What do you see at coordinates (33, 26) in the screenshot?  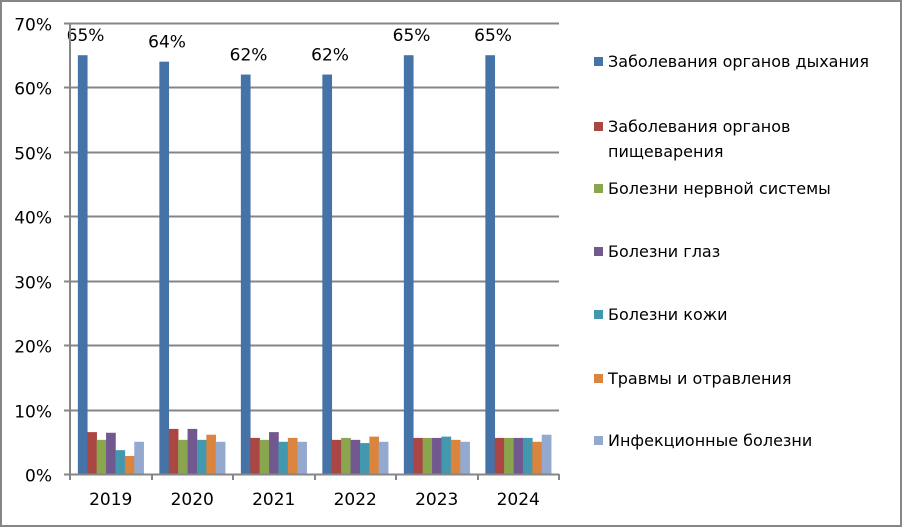 I see `y-tick-label: 70%` at bounding box center [33, 26].